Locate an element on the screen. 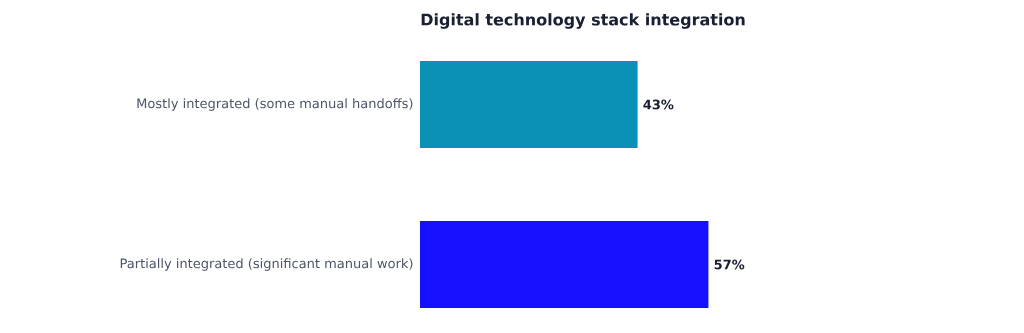  data-label: 57% is located at coordinates (729, 264).